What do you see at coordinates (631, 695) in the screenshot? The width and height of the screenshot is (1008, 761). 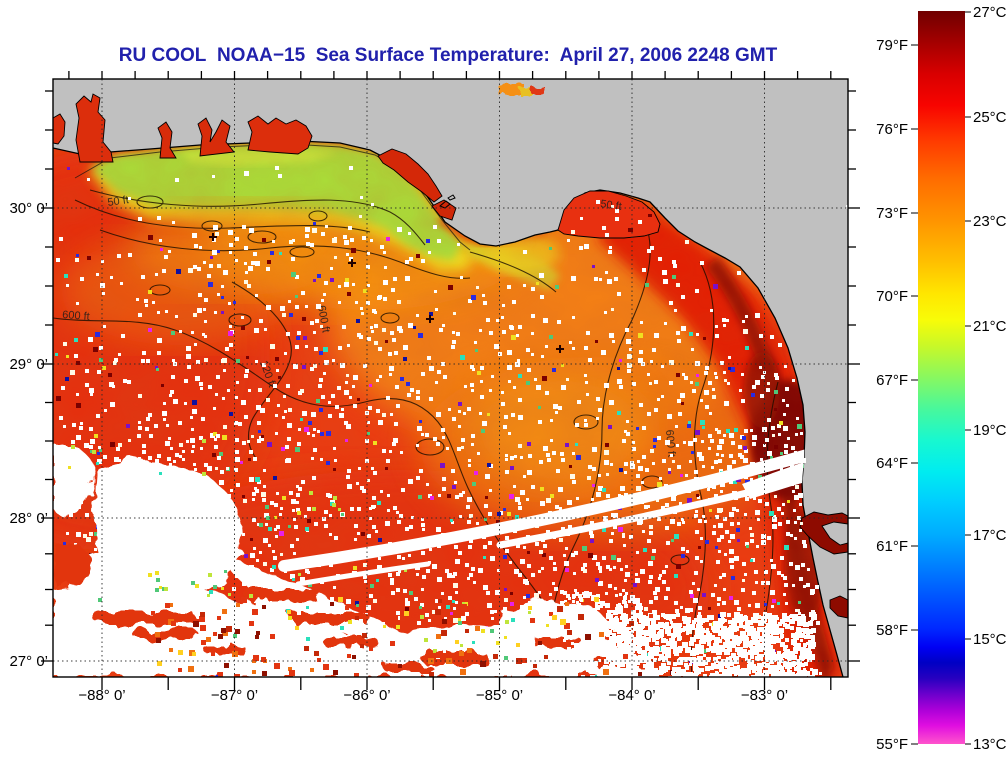 I see `svg-text: −84° 0’` at bounding box center [631, 695].